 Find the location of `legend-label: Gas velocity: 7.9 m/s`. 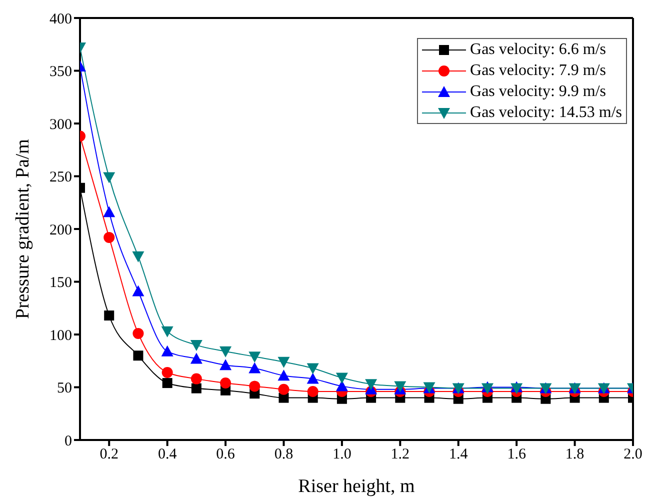

legend-label: Gas velocity: 7.9 m/s is located at coordinates (538, 71).